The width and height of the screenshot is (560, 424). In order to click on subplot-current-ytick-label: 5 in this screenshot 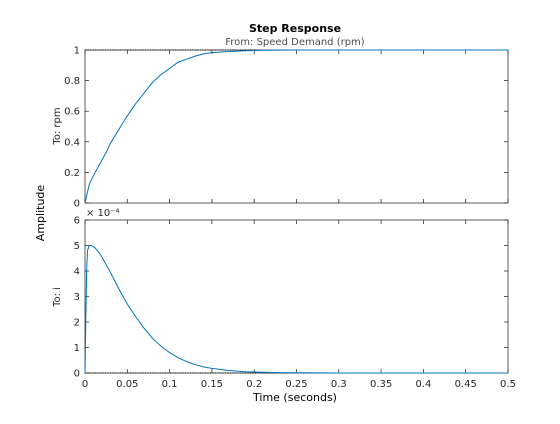, I will do `click(77, 246)`.